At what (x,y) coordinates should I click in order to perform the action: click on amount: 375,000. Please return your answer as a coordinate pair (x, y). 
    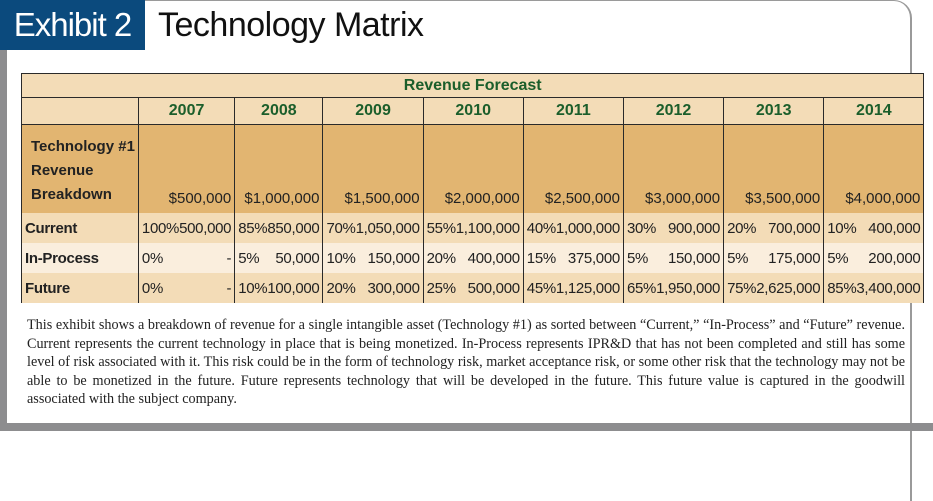
    Looking at the image, I should click on (593, 258).